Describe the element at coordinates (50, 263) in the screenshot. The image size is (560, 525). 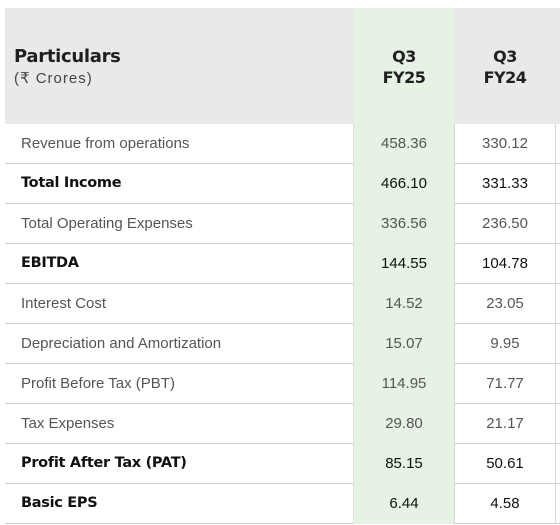
I see `row-label: EBITDA` at that location.